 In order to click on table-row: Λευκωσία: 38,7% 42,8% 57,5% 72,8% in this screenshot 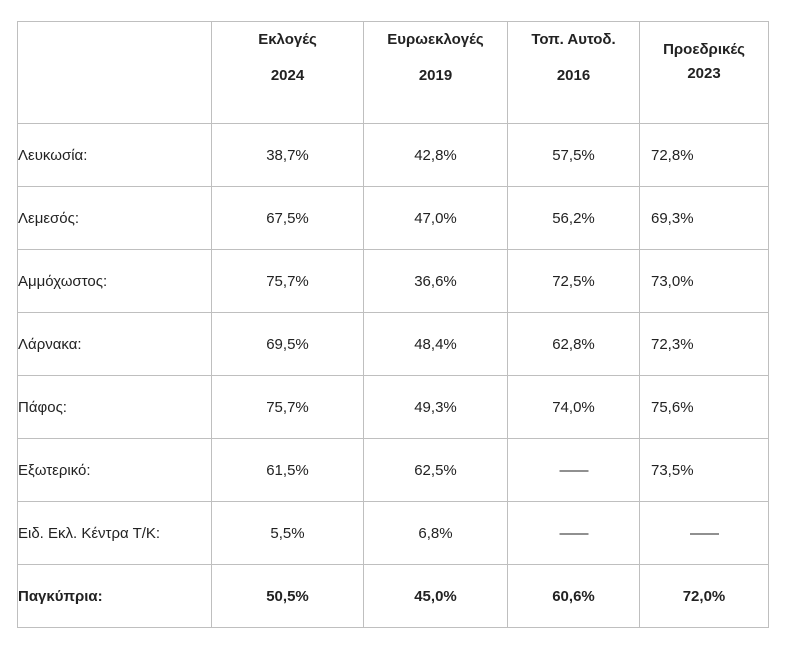, I will do `click(393, 155)`.